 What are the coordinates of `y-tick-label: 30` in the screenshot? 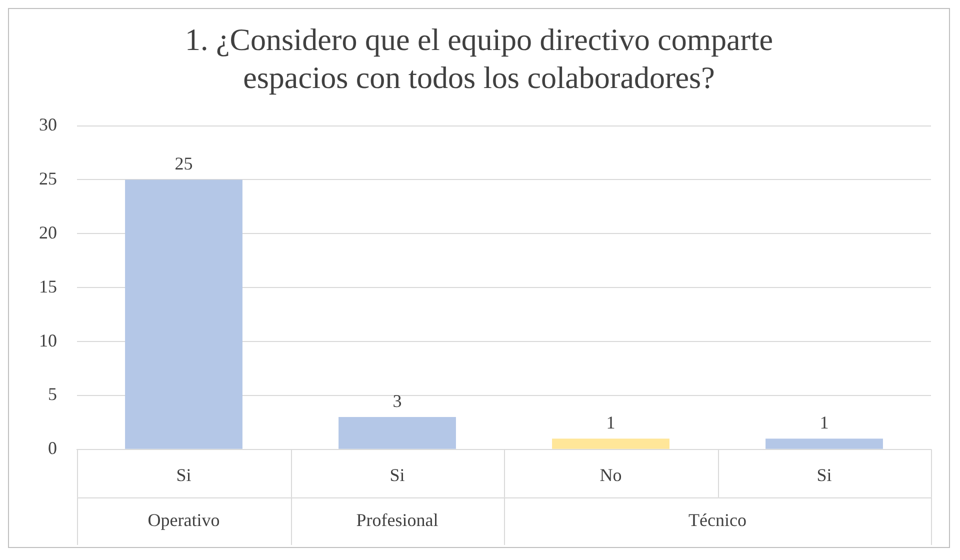 It's located at (48, 124).